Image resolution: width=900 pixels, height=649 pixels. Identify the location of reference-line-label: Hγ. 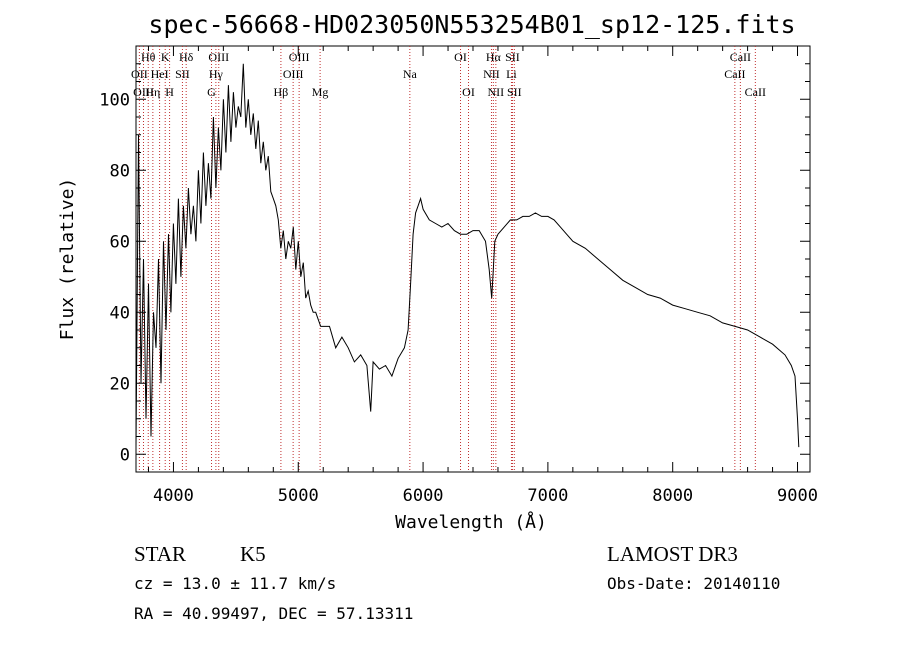
(216, 74).